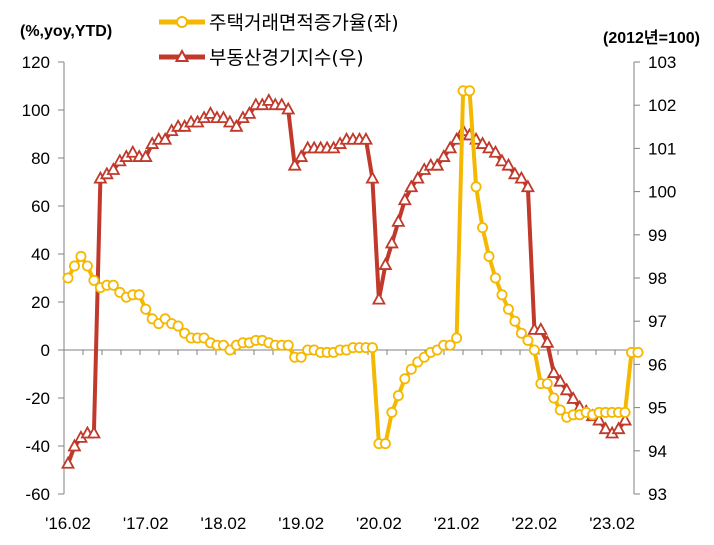 This screenshot has width=714, height=545. I want to click on right-tick-label: 100, so click(662, 192).